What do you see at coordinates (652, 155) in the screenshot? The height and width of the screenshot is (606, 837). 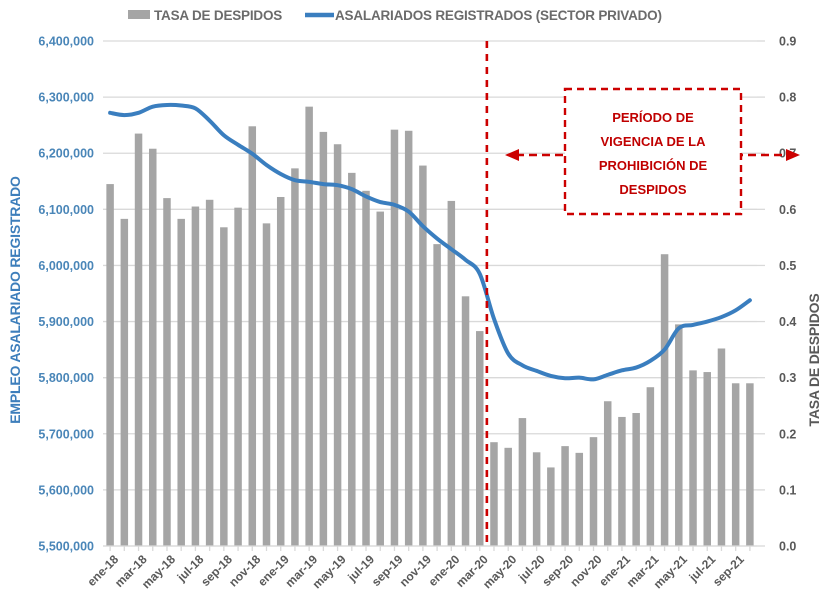 I see `prohibition-period-arrows` at bounding box center [652, 155].